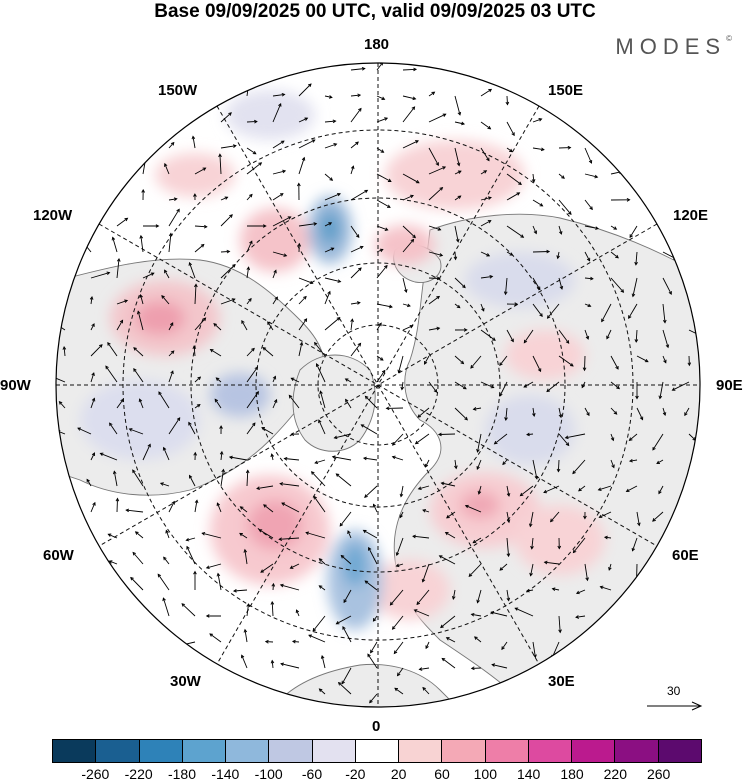 The width and height of the screenshot is (750, 783). Describe the element at coordinates (691, 215) in the screenshot. I see `lon-label-120e: 120E` at that location.